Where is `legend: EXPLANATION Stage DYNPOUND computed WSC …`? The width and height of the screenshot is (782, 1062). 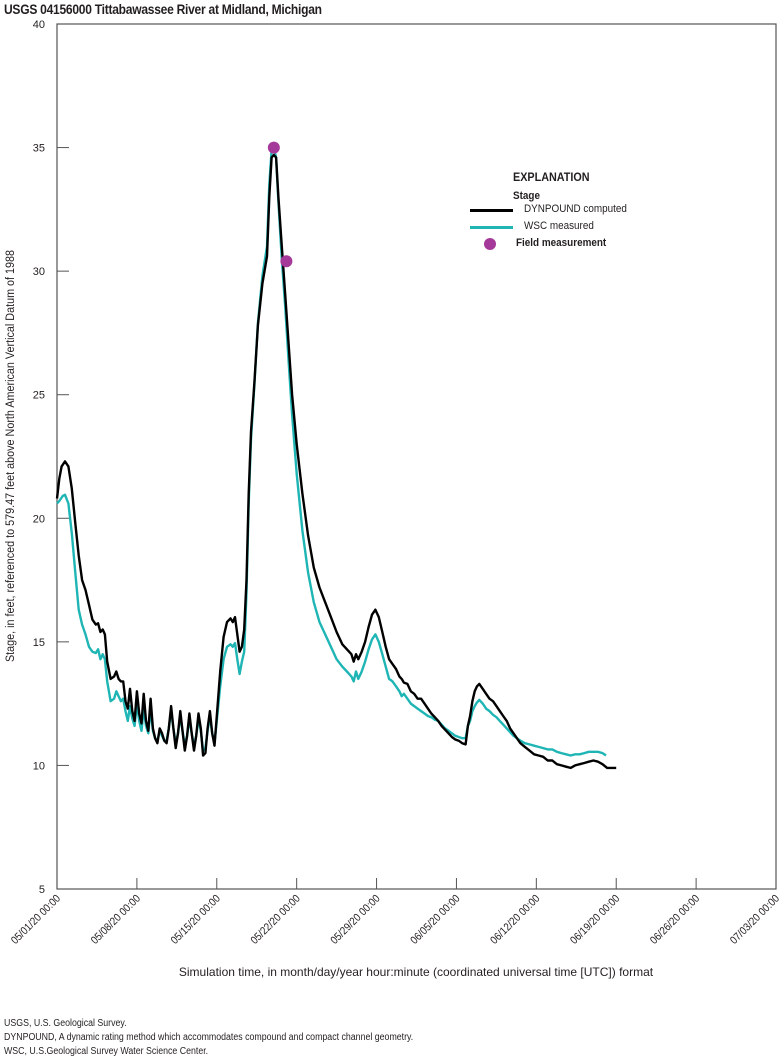 legend: EXPLANATION Stage DYNPOUND computed WSC … is located at coordinates (561, 211).